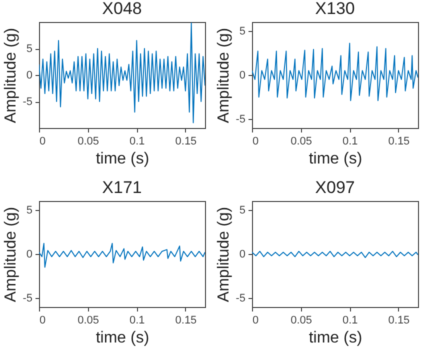 The image size is (425, 358). I want to click on chart-title: X130, so click(335, 9).